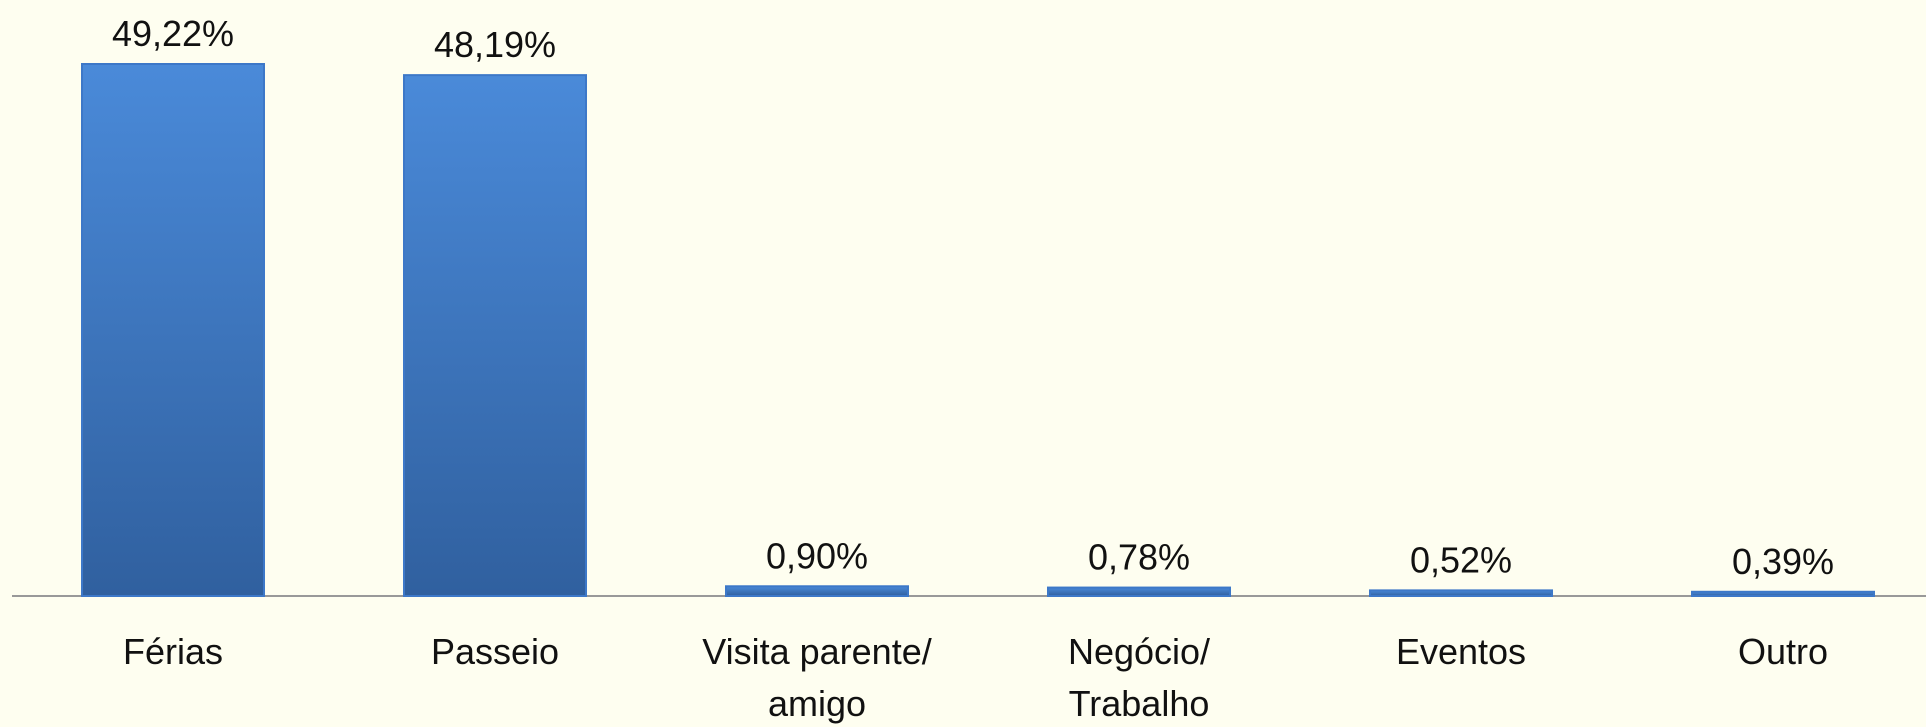 This screenshot has width=1926, height=727. I want to click on x-tick-label: Negócio/ Trabalho, so click(1139, 677).